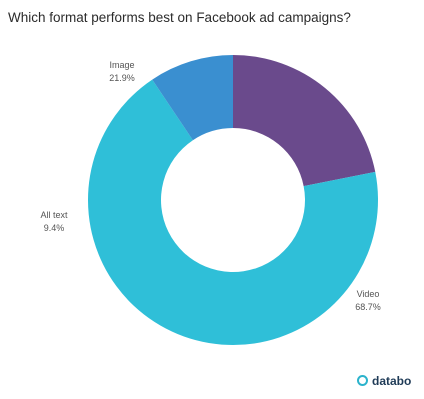  Describe the element at coordinates (122, 78) in the screenshot. I see `slice-value-label: 21.9%` at that location.